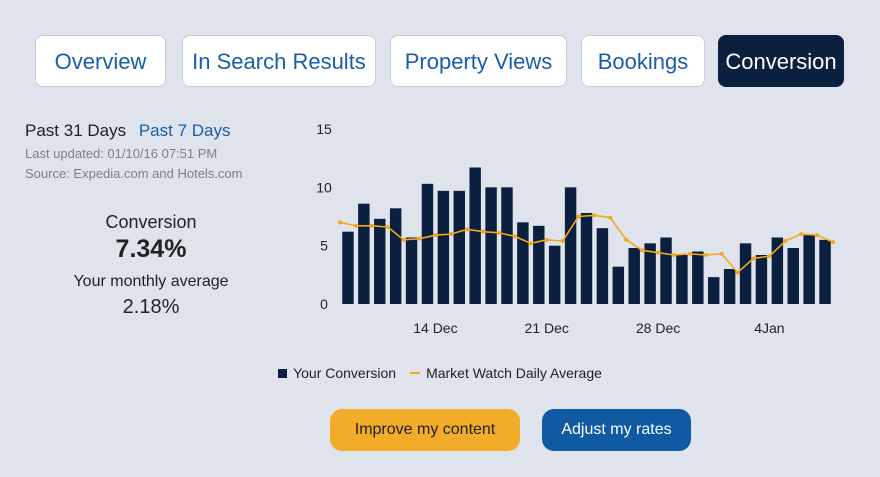  Describe the element at coordinates (151, 307) in the screenshot. I see `monthly-average-value: 2.18%` at that location.